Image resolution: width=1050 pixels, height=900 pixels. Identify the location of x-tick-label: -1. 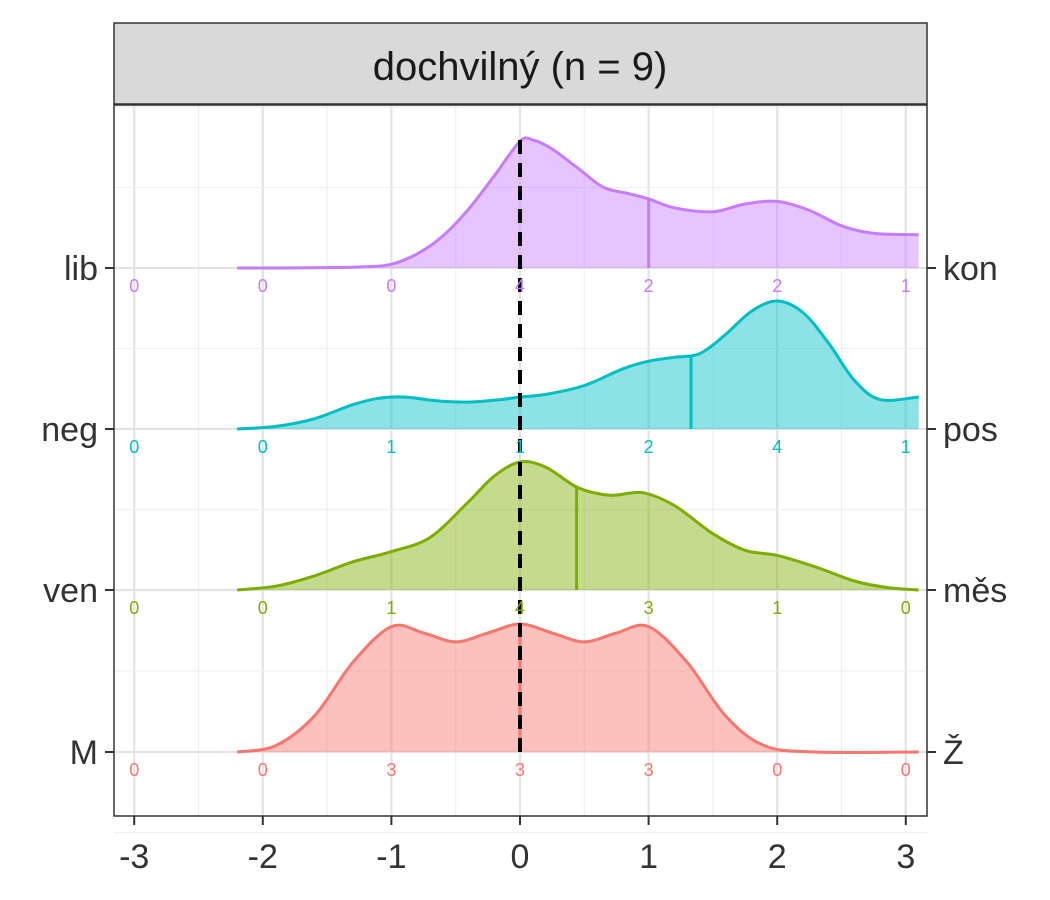
(391, 857).